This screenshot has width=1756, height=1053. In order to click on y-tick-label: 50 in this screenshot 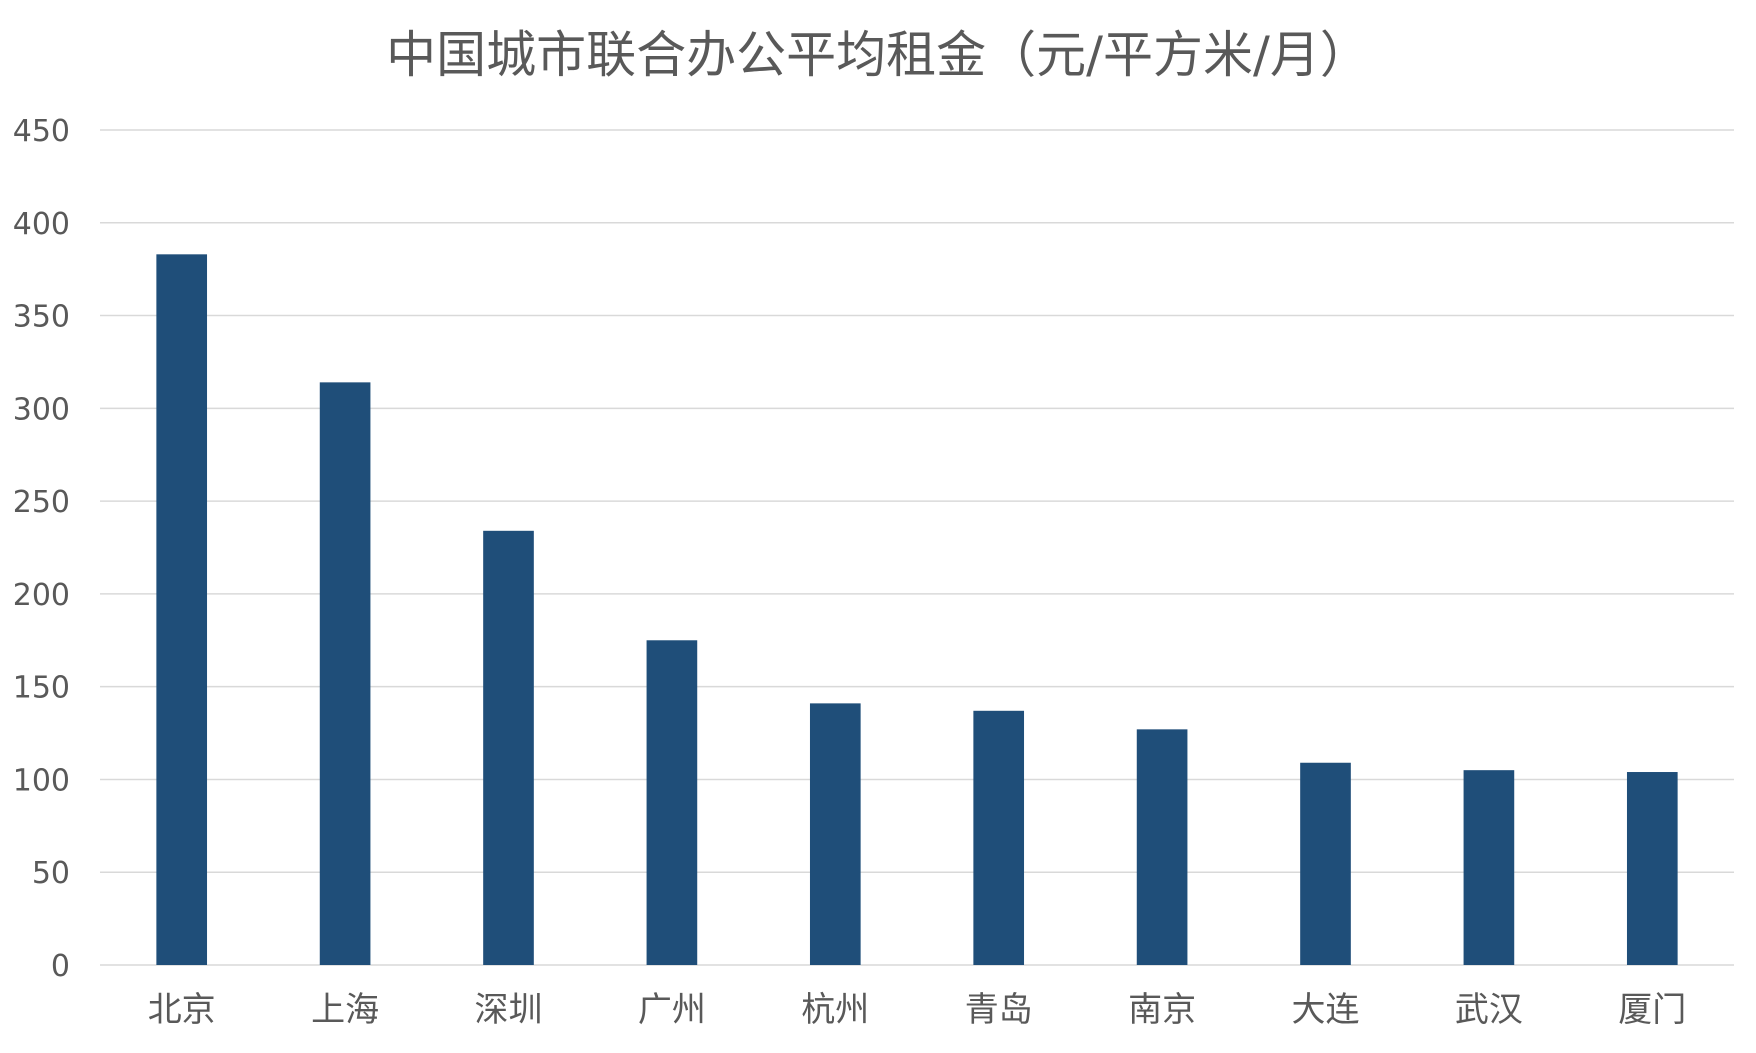, I will do `click(51, 873)`.